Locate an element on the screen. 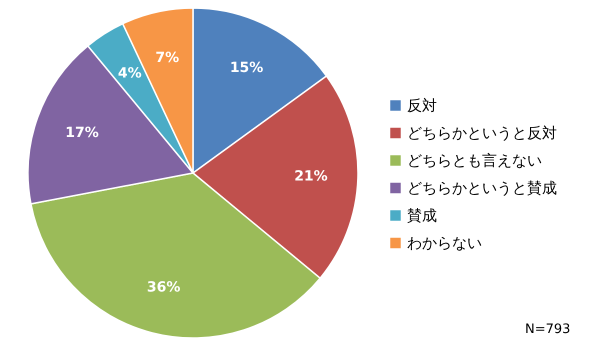  legend-label: どちらかというと反対 is located at coordinates (482, 133).